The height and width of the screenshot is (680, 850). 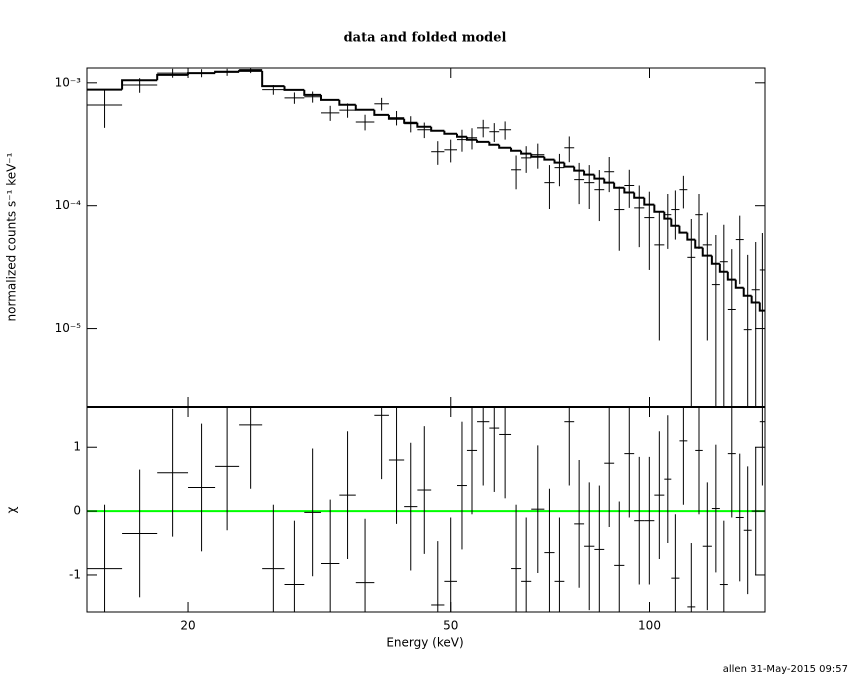 What do you see at coordinates (649, 626) in the screenshot?
I see `x-tick-label: 100` at bounding box center [649, 626].